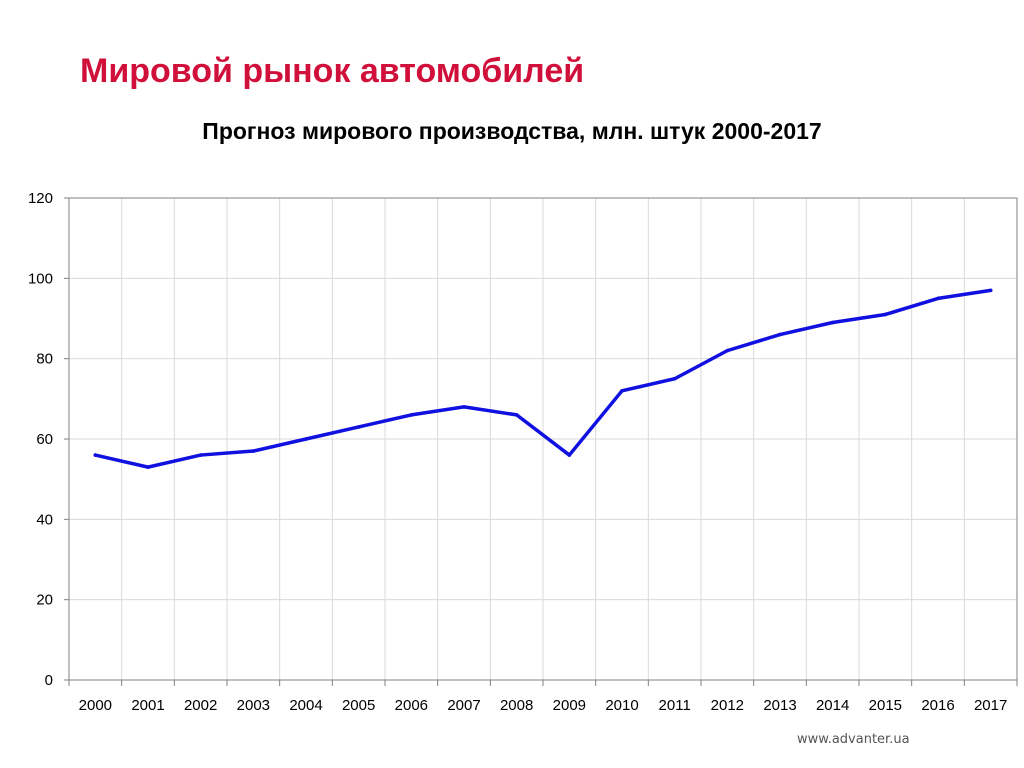  I want to click on x-tick-label: 2000, so click(95, 705).